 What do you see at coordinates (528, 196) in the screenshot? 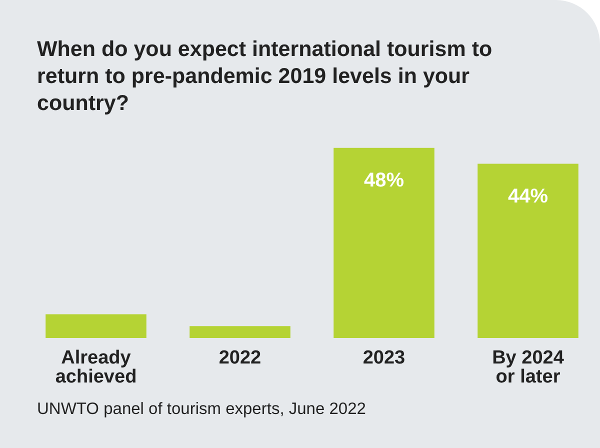
I see `data-label: 44%` at bounding box center [528, 196].